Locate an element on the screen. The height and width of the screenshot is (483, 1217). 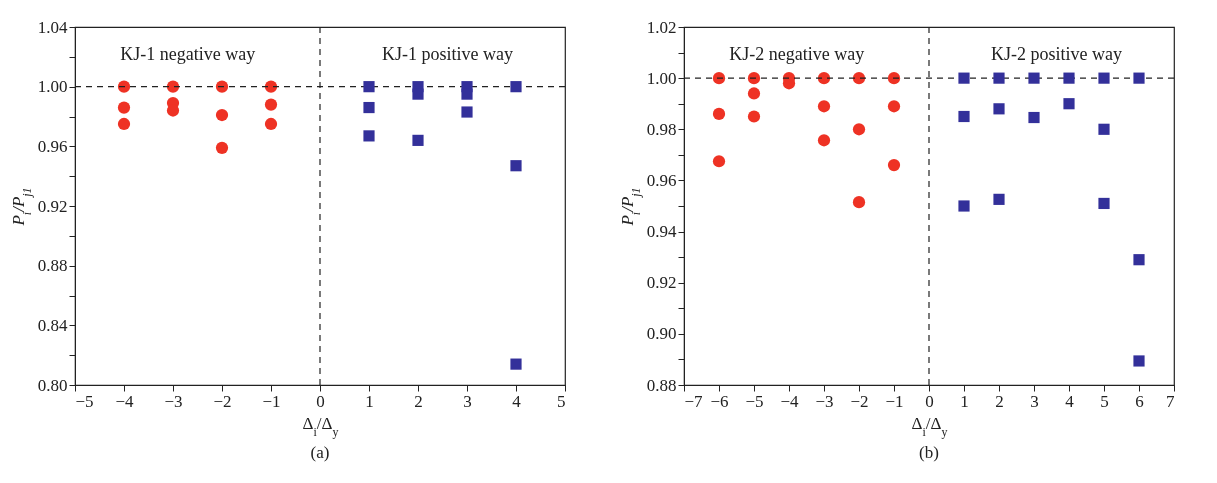
text: (a) is located at coordinates (320, 452).